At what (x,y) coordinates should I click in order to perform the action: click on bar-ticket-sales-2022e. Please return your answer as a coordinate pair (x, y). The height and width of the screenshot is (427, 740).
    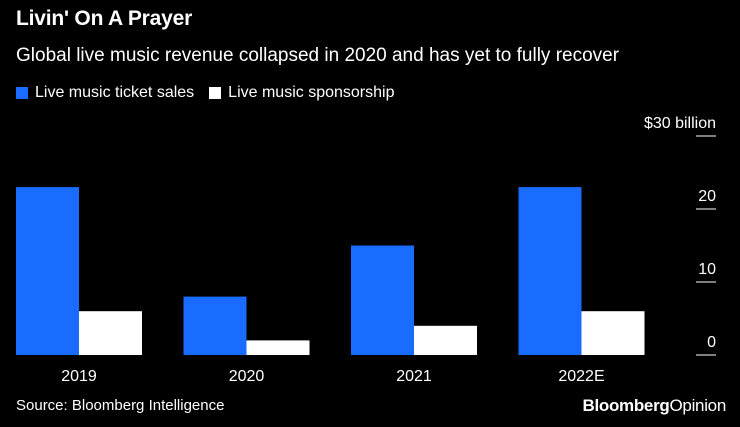
    Looking at the image, I should click on (550, 271).